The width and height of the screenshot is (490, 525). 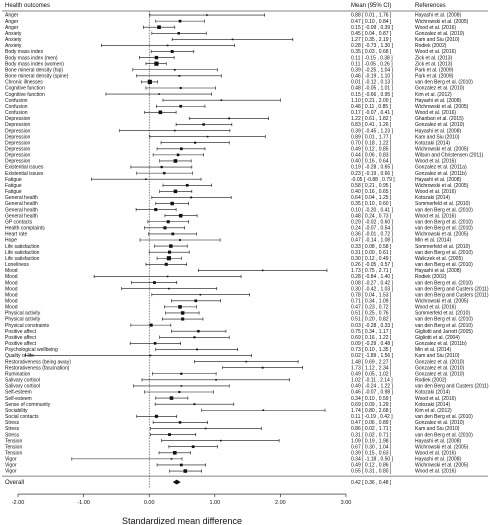 What do you see at coordinates (372, 381) in the screenshot?
I see `row-ci-text: 1.02 [ -0.11 , 2.14 ]` at bounding box center [372, 381].